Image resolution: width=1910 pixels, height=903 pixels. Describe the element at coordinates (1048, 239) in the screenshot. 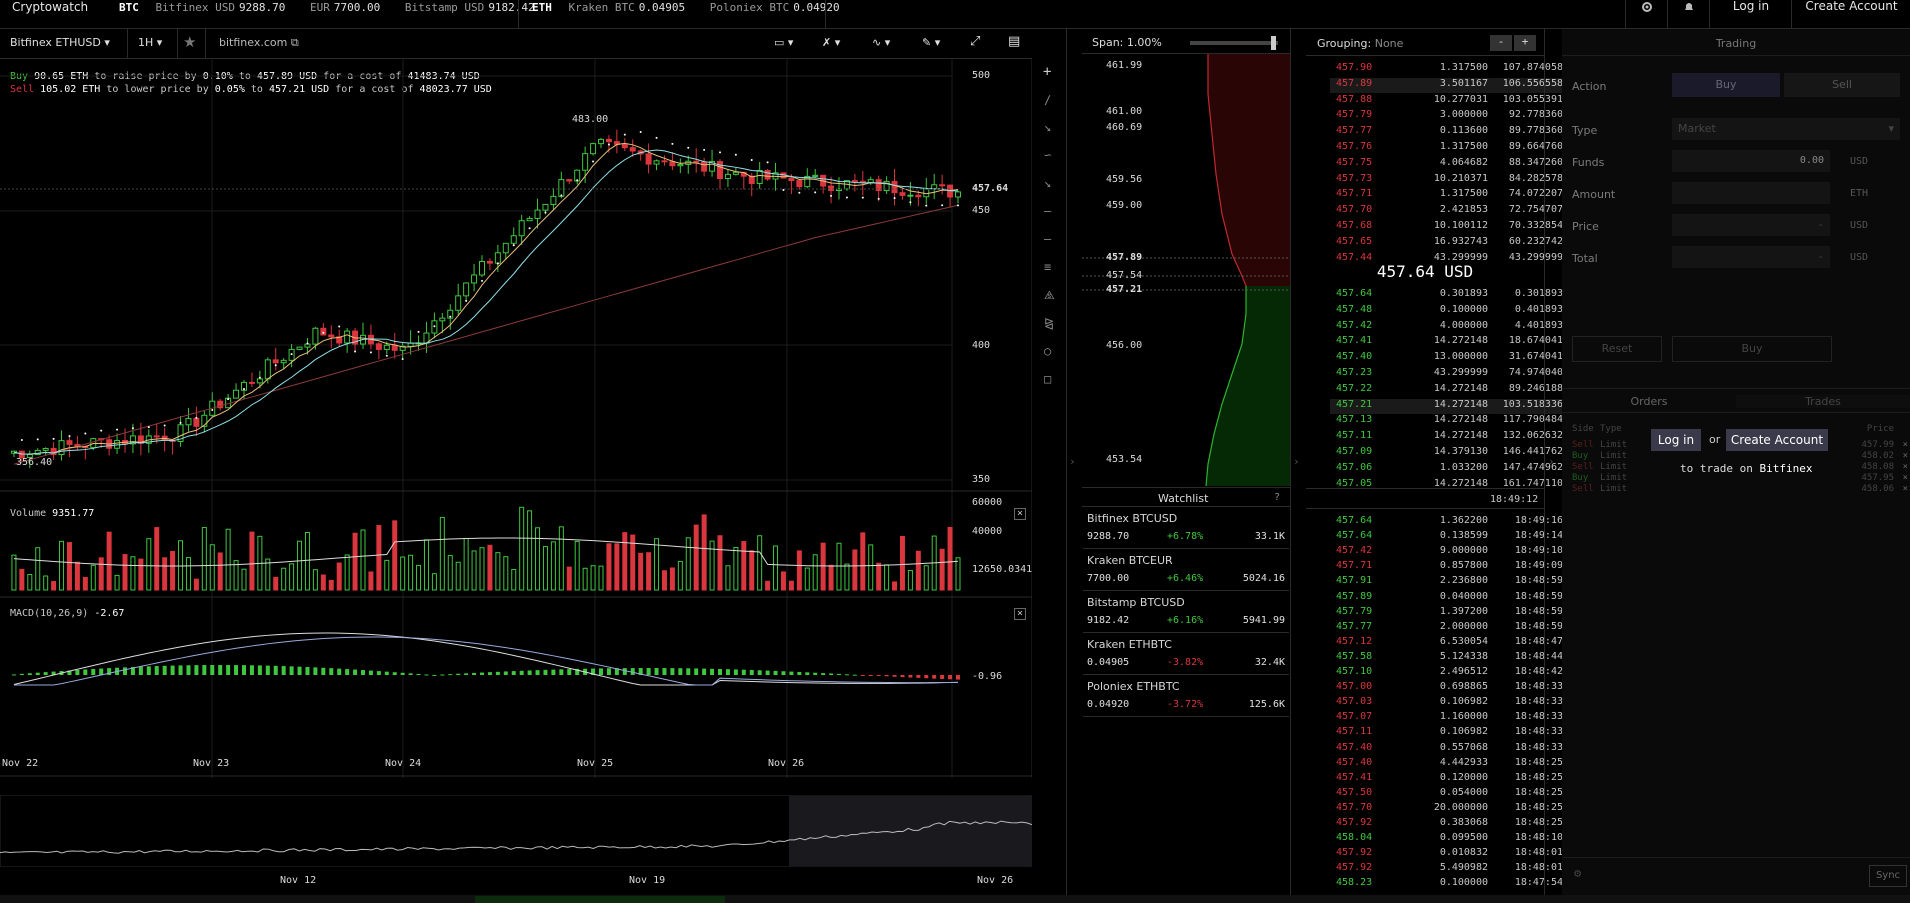

I see `hline2-tool-icon: —` at that location.